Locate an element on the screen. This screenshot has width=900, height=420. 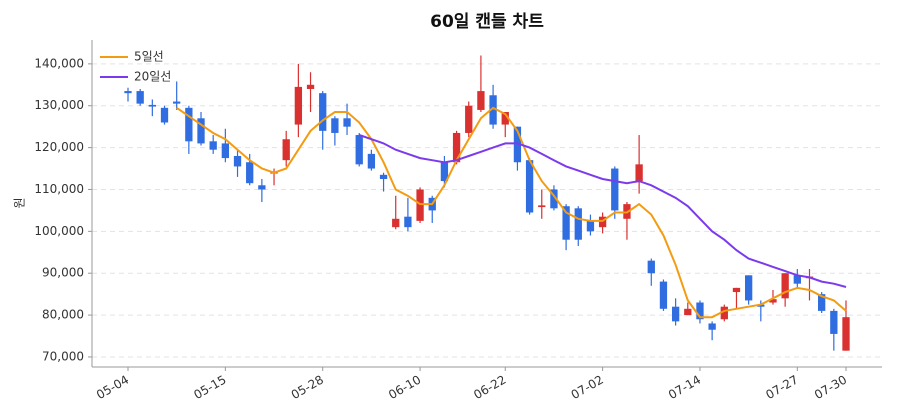
y-tick-label: 120,000 is located at coordinates (59, 147).